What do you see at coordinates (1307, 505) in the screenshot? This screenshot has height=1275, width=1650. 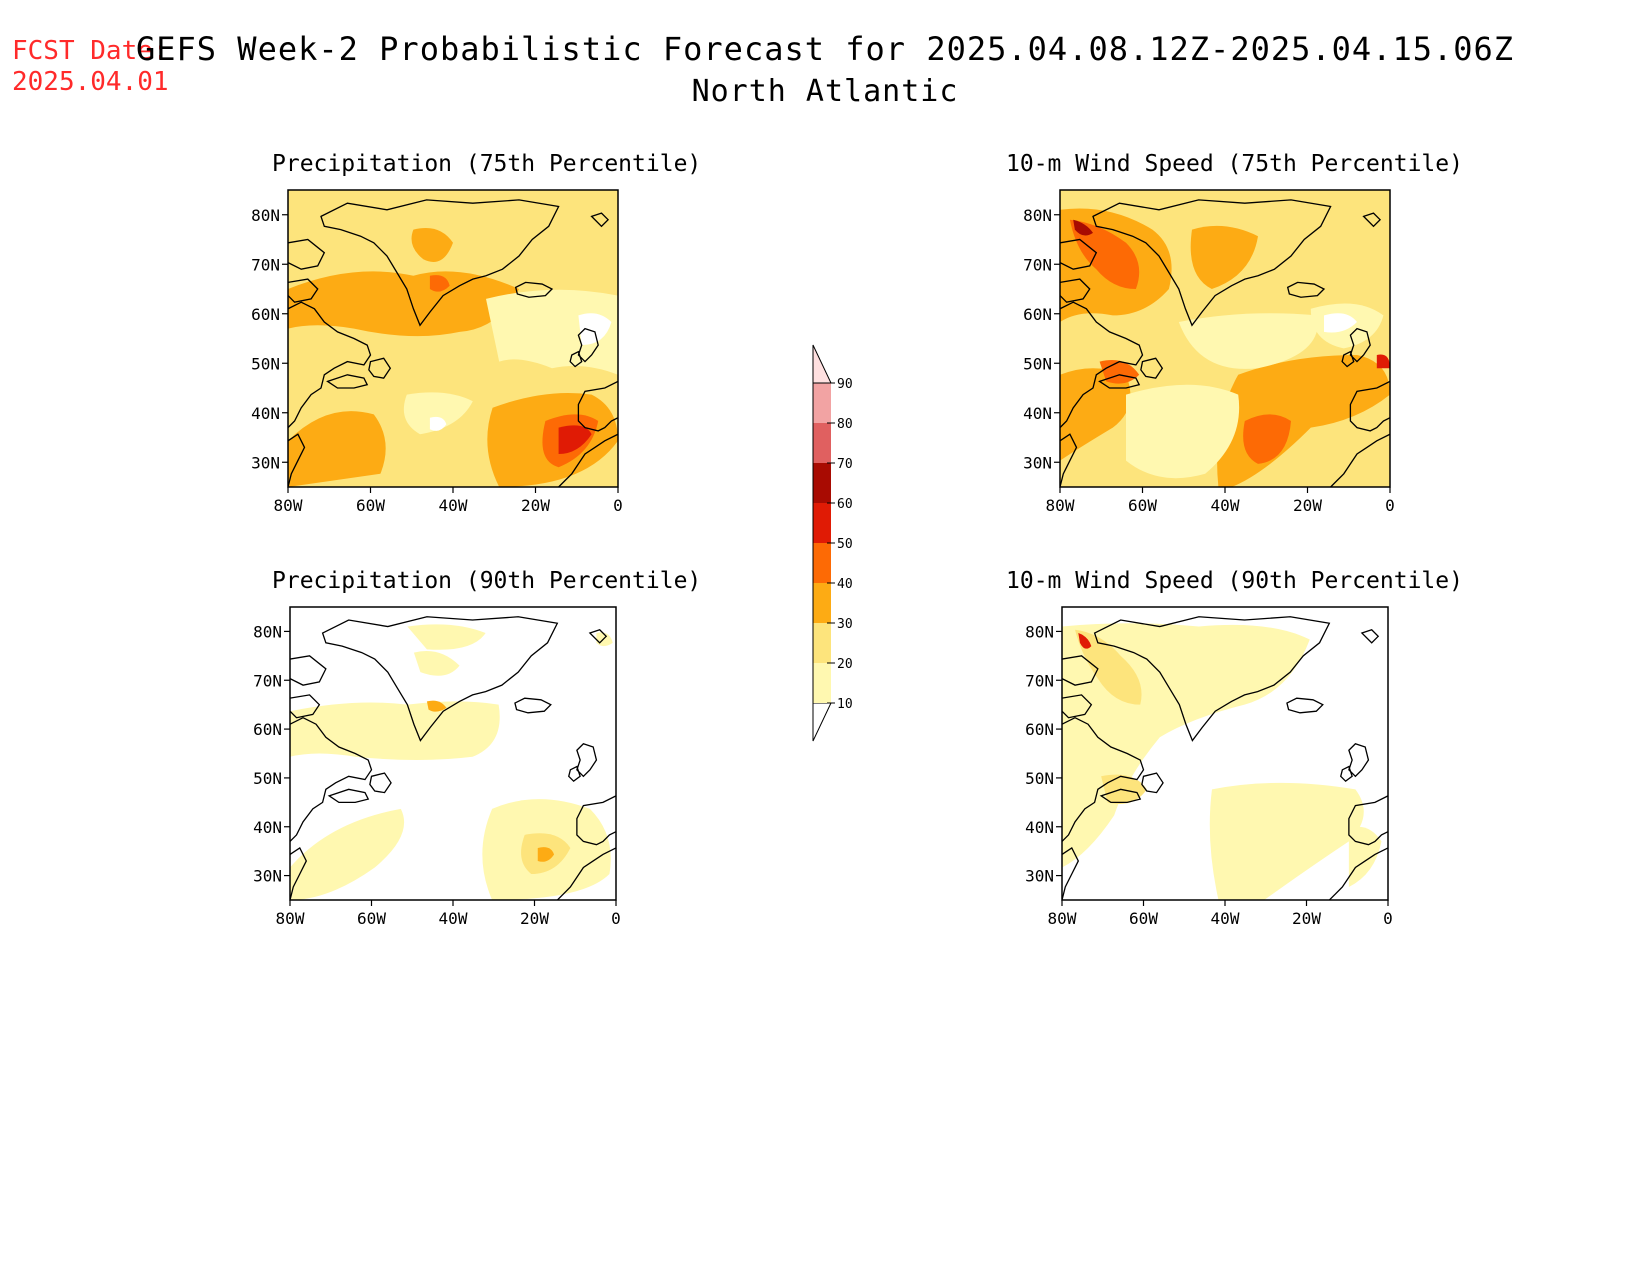 I see `lon-label-wind-75: 20W` at bounding box center [1307, 505].